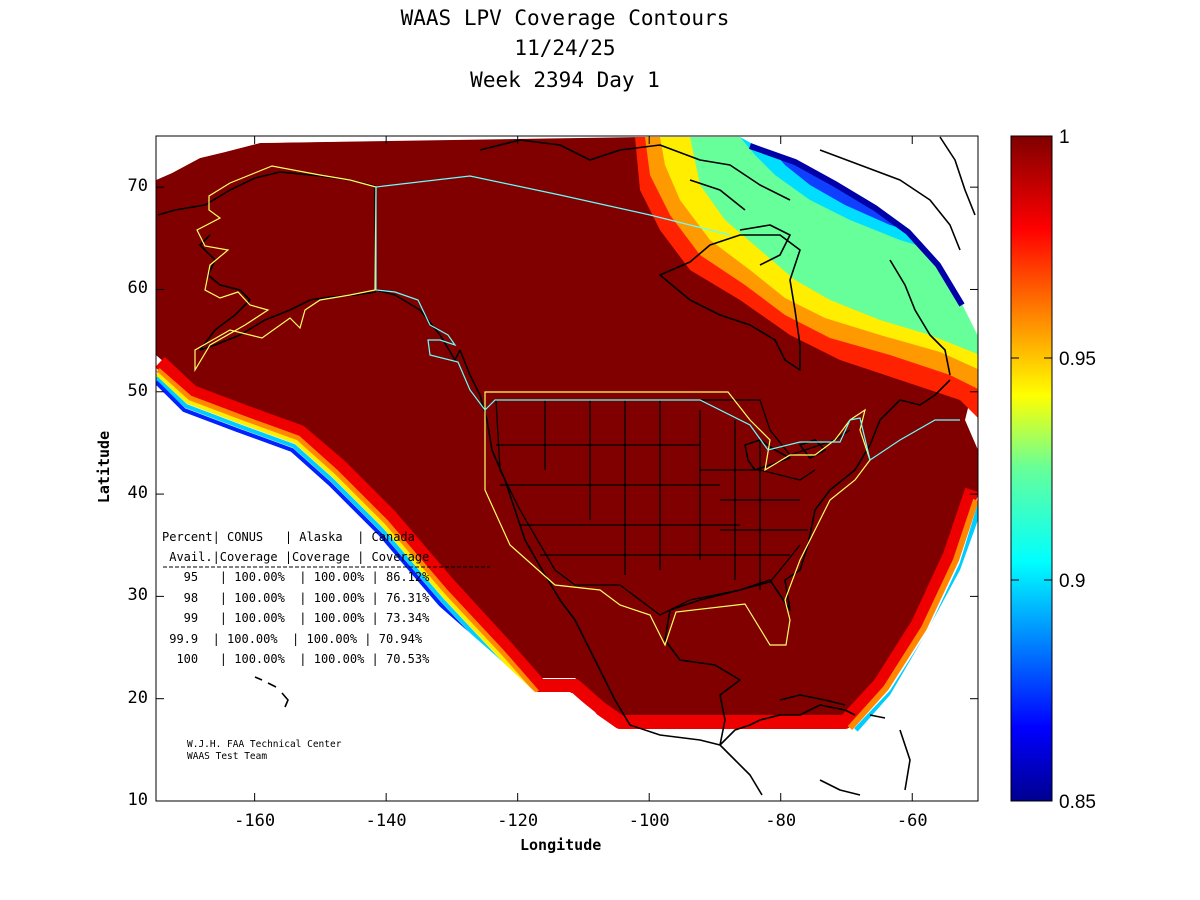 The width and height of the screenshot is (1200, 900). What do you see at coordinates (561, 845) in the screenshot?
I see `x-axis-title: Longitude` at bounding box center [561, 845].